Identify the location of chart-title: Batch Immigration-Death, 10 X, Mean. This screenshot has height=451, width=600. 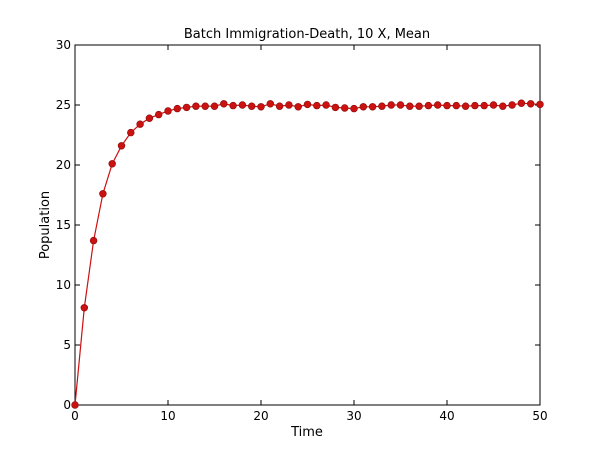
(307, 34).